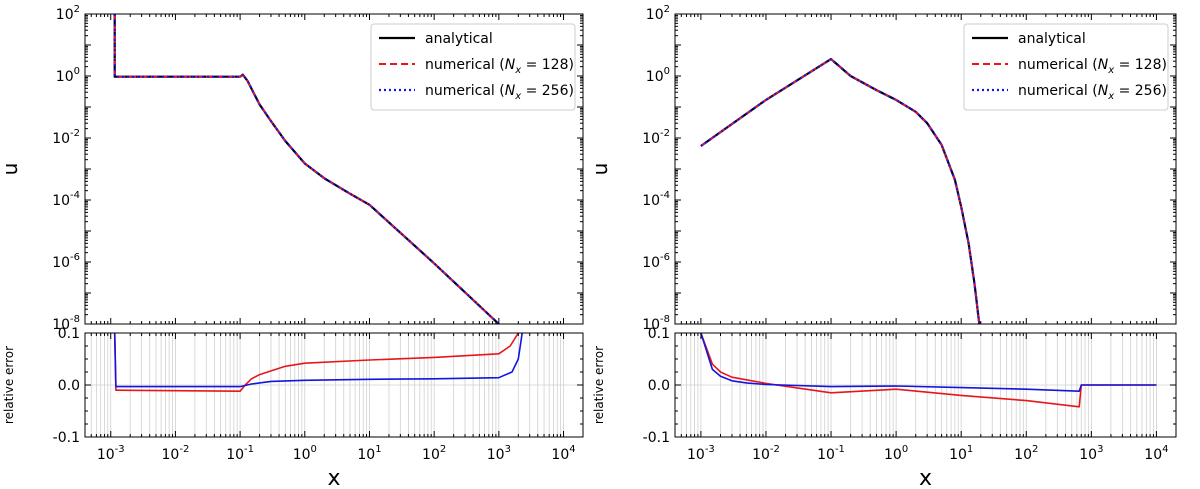  I want to click on legend-box, so click(473, 67).